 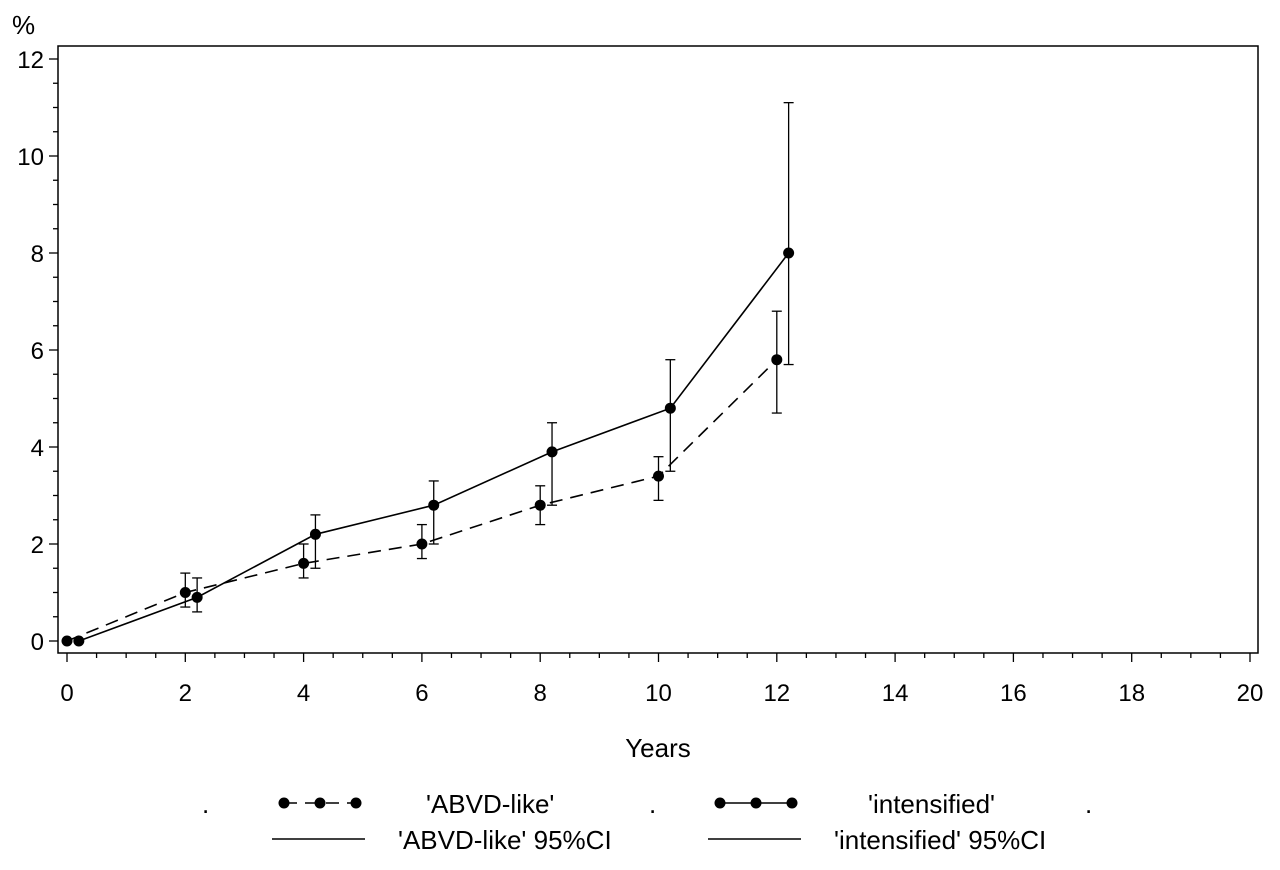 What do you see at coordinates (30, 157) in the screenshot?
I see `y-tick-label: 10` at bounding box center [30, 157].